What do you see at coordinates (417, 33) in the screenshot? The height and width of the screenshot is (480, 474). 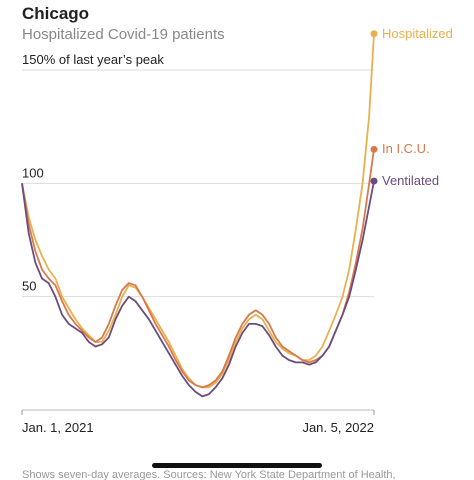 I see `series-label: Hospitalized` at bounding box center [417, 33].